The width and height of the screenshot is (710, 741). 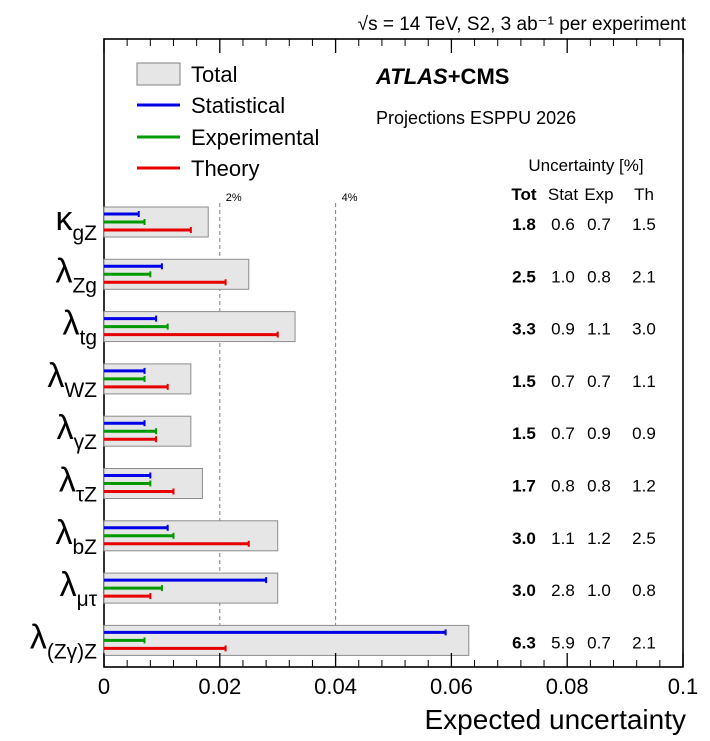 I want to click on table-total-value: 6.3, so click(x=524, y=642).